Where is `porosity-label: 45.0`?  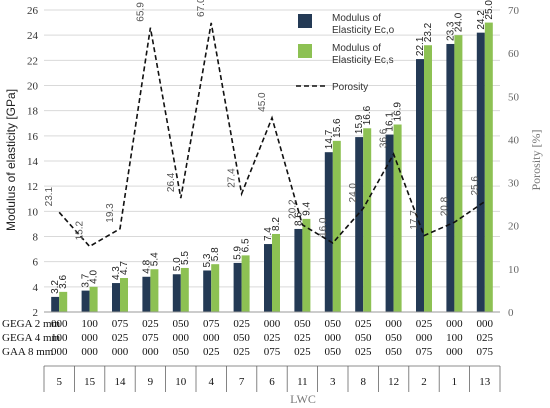 porosity-label: 45.0 is located at coordinates (262, 102).